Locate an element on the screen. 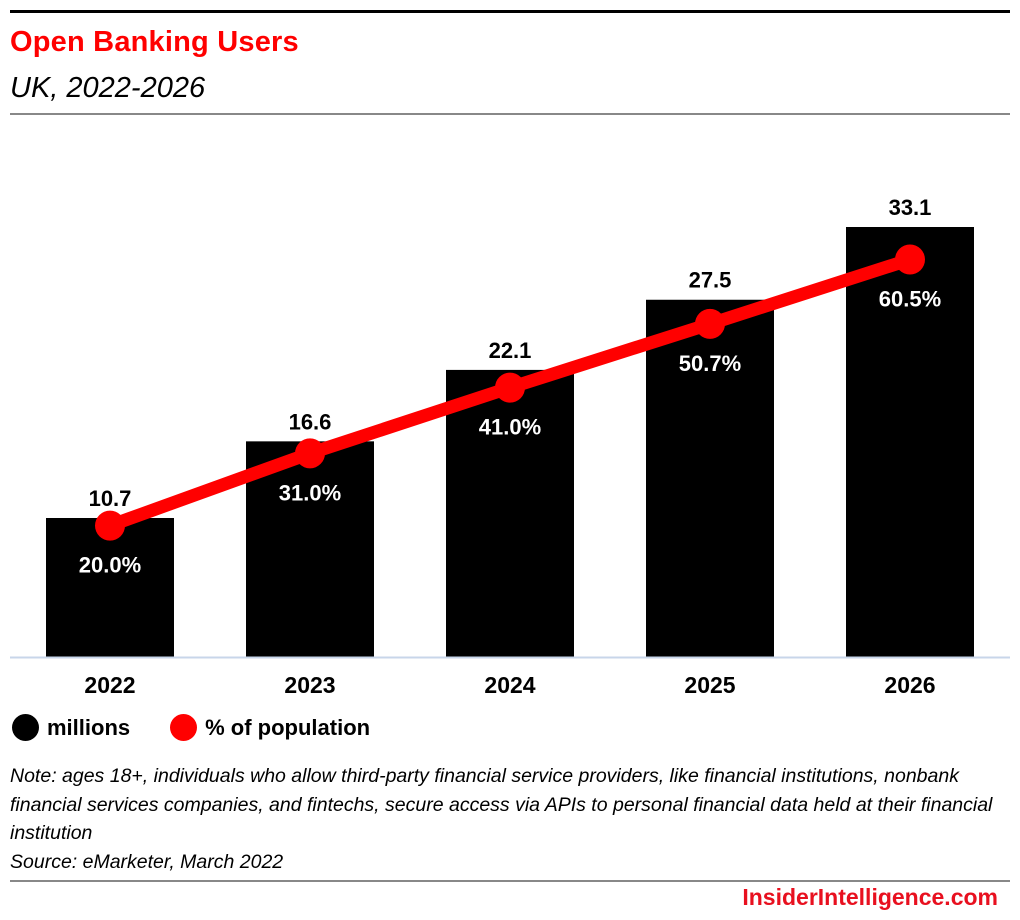 This screenshot has height=920, width=1020. subtitle-rule is located at coordinates (510, 114).